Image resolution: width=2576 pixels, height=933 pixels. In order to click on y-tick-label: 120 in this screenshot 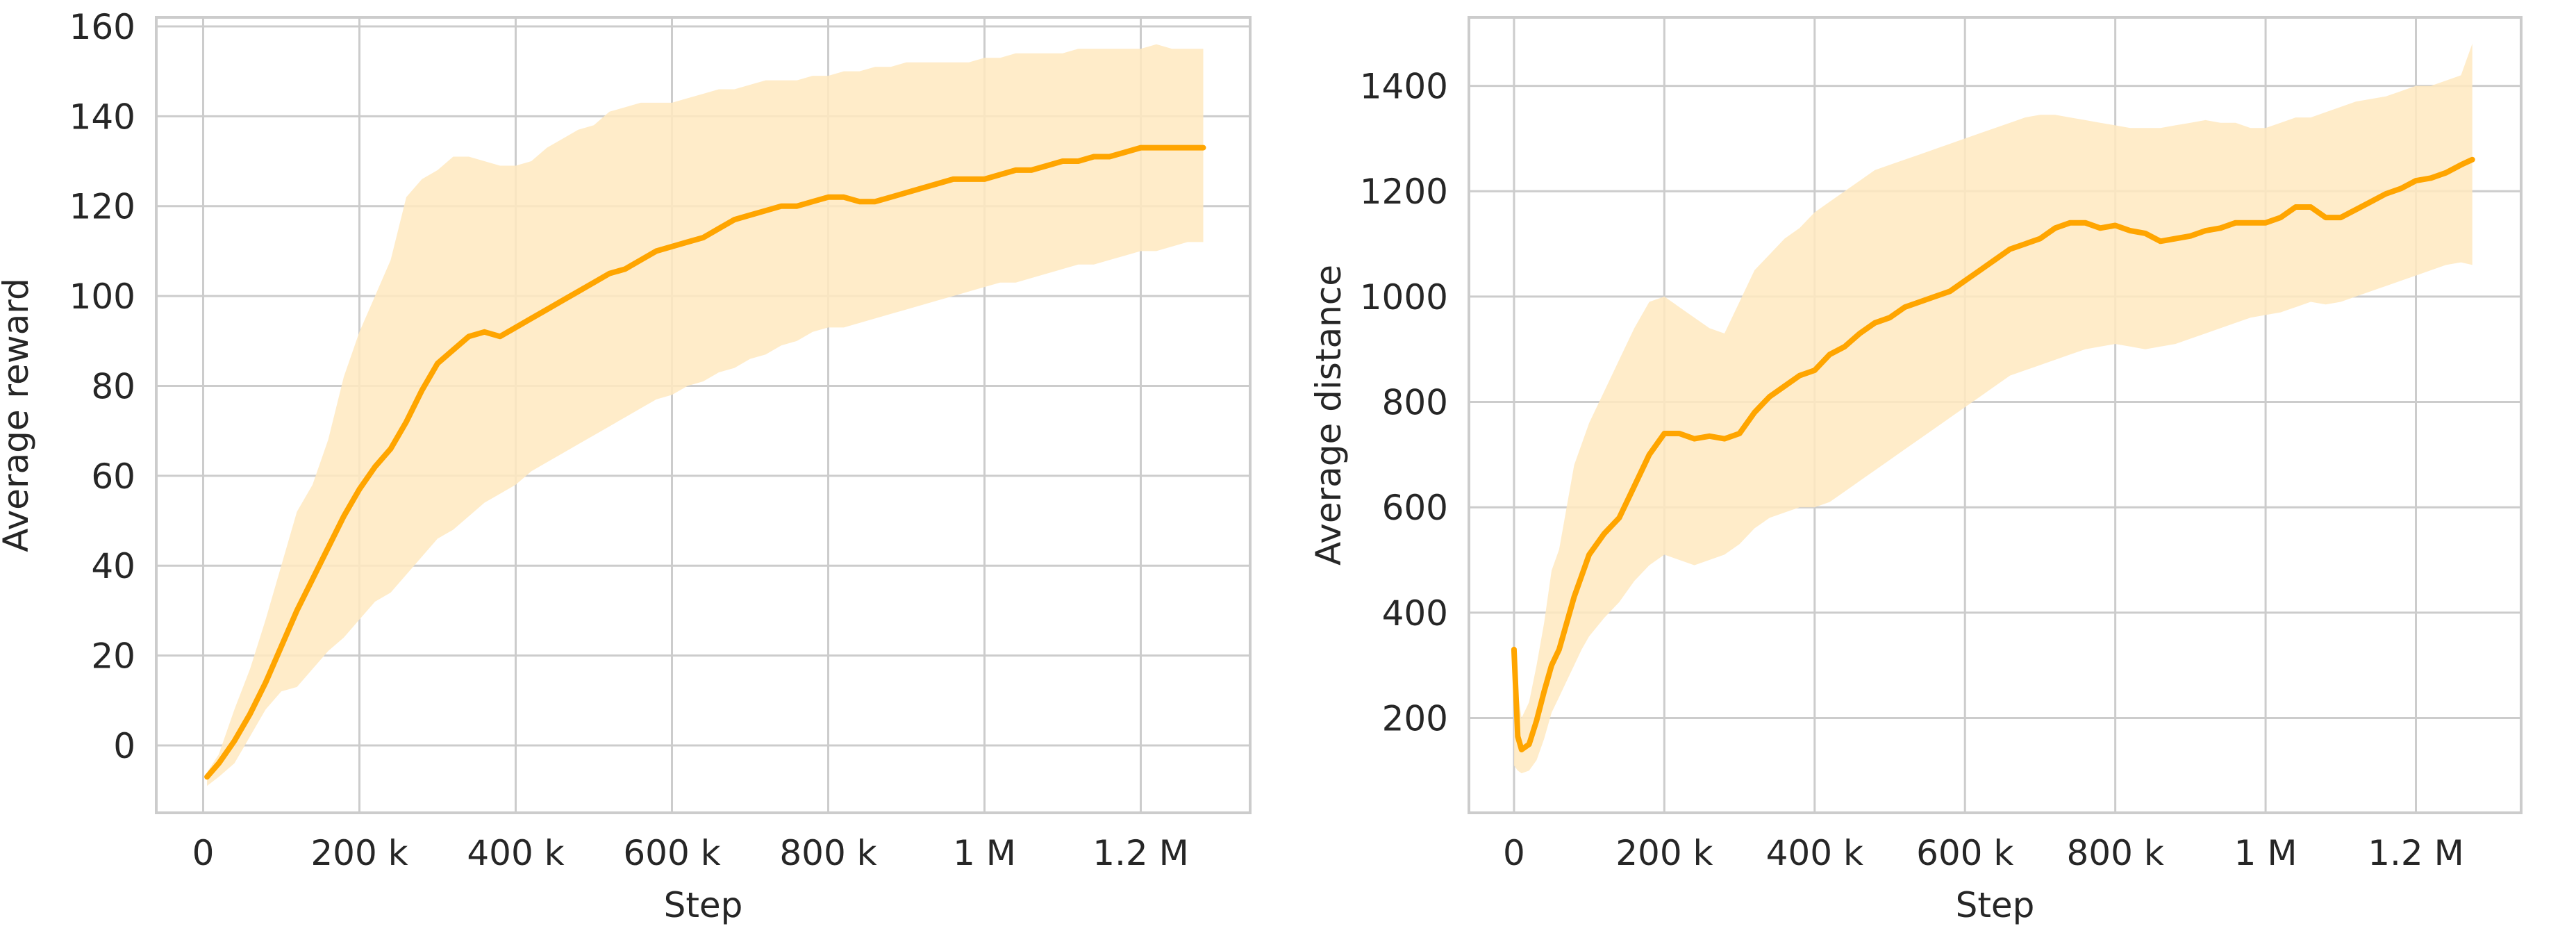, I will do `click(102, 207)`.